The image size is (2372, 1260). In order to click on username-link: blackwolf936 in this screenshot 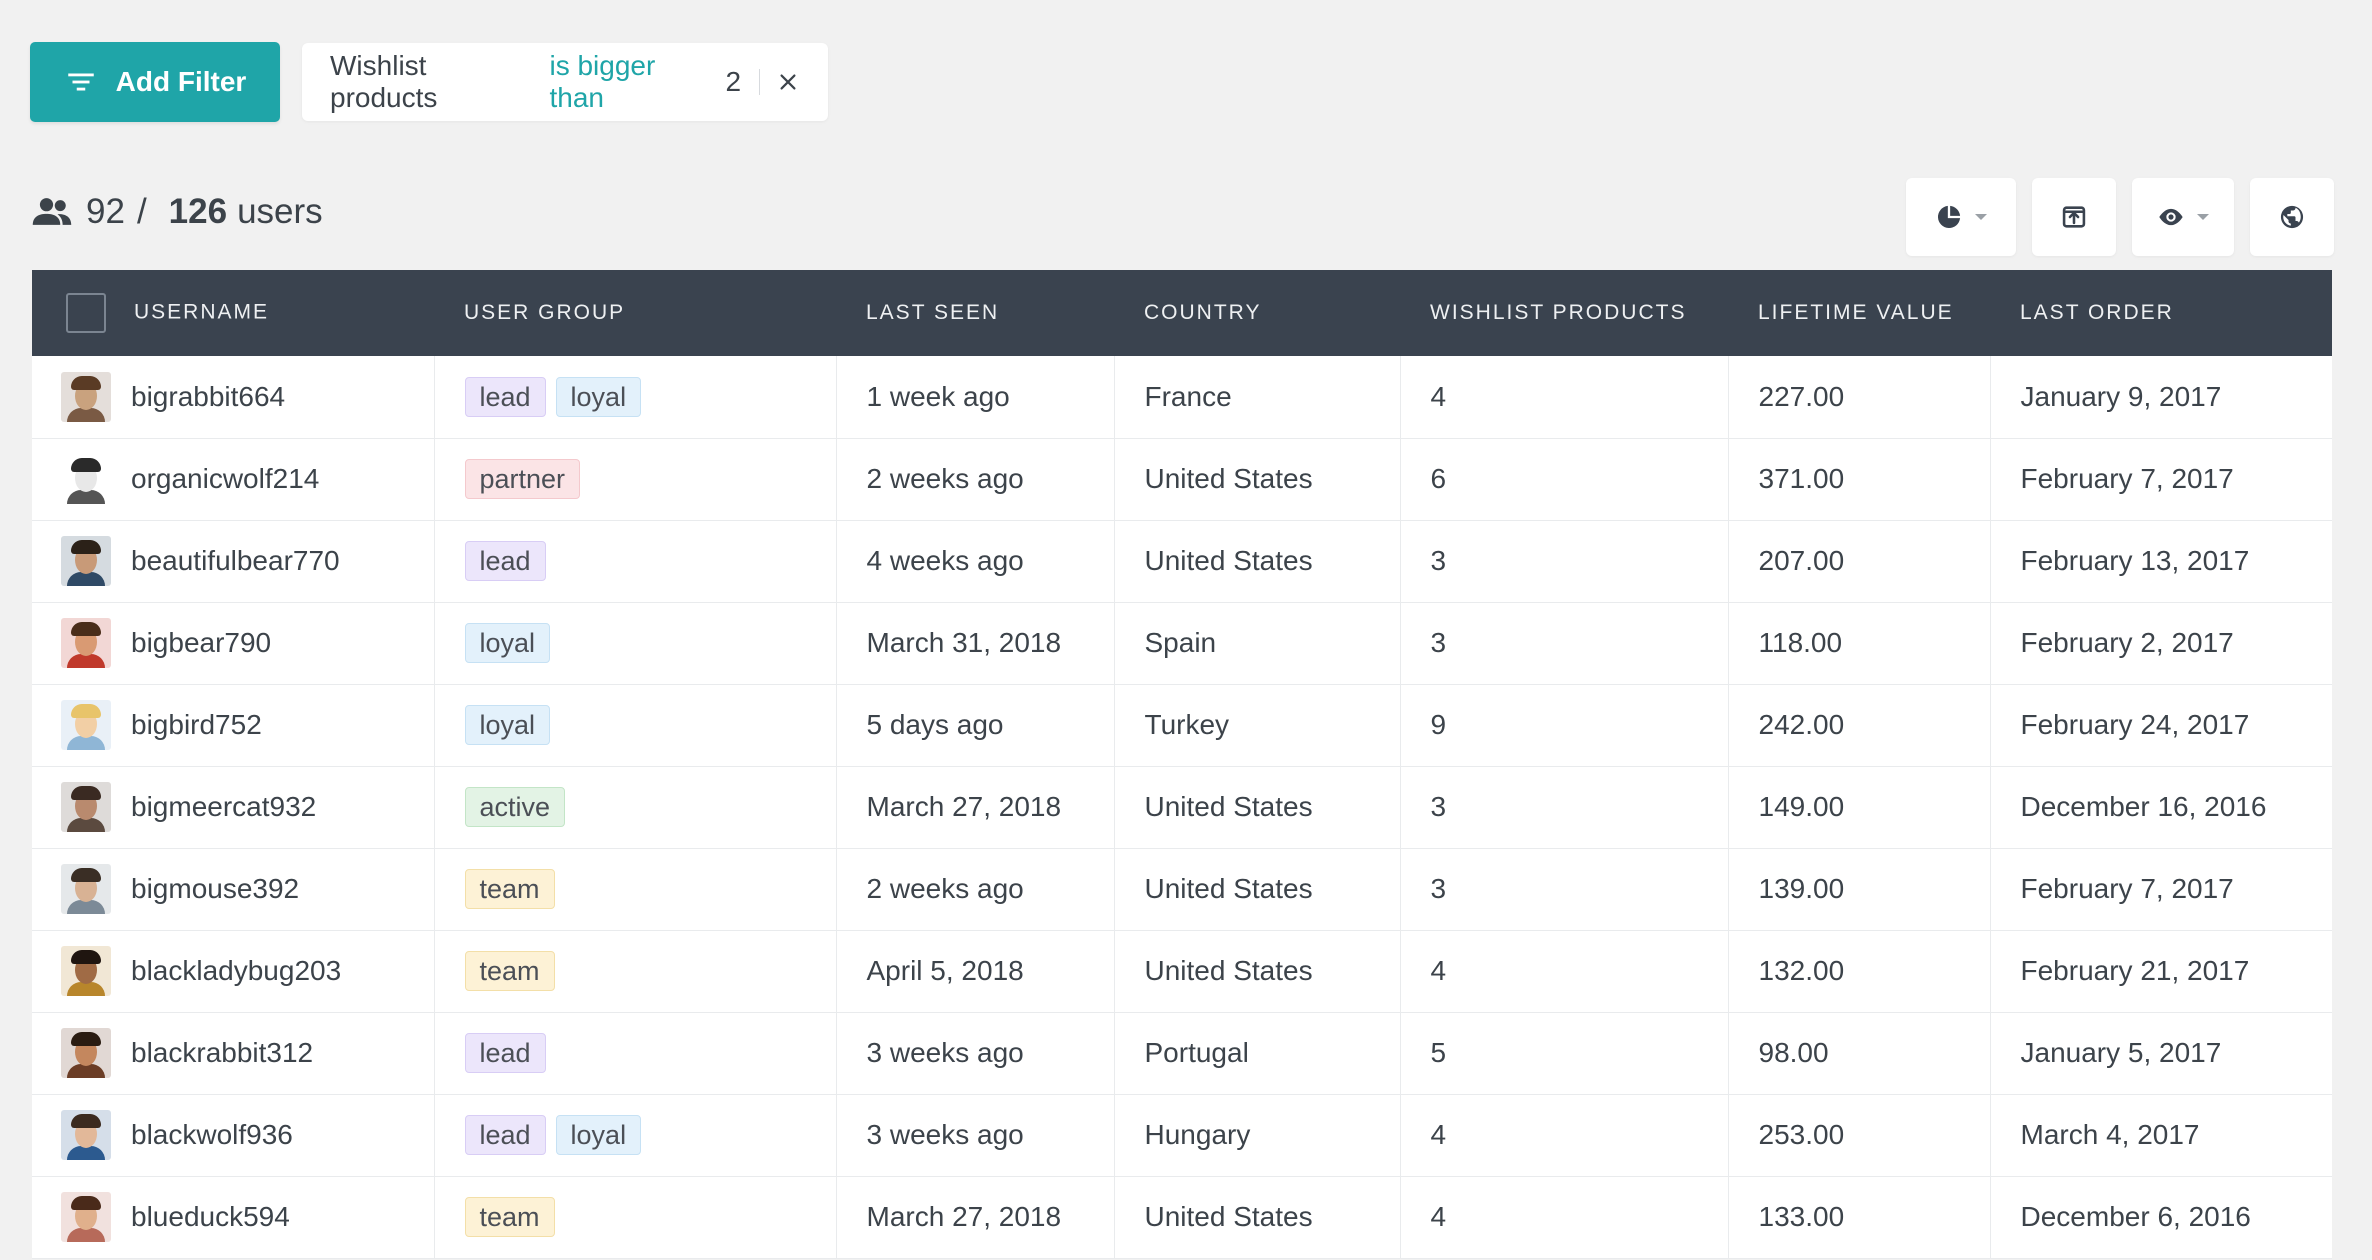, I will do `click(212, 1134)`.